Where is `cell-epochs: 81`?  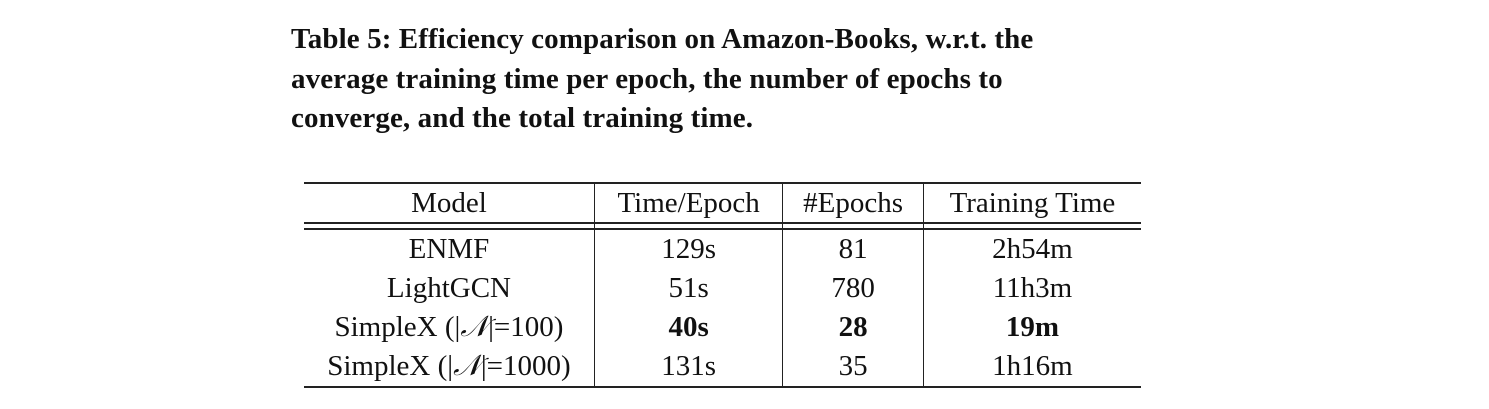
cell-epochs: 81 is located at coordinates (853, 249).